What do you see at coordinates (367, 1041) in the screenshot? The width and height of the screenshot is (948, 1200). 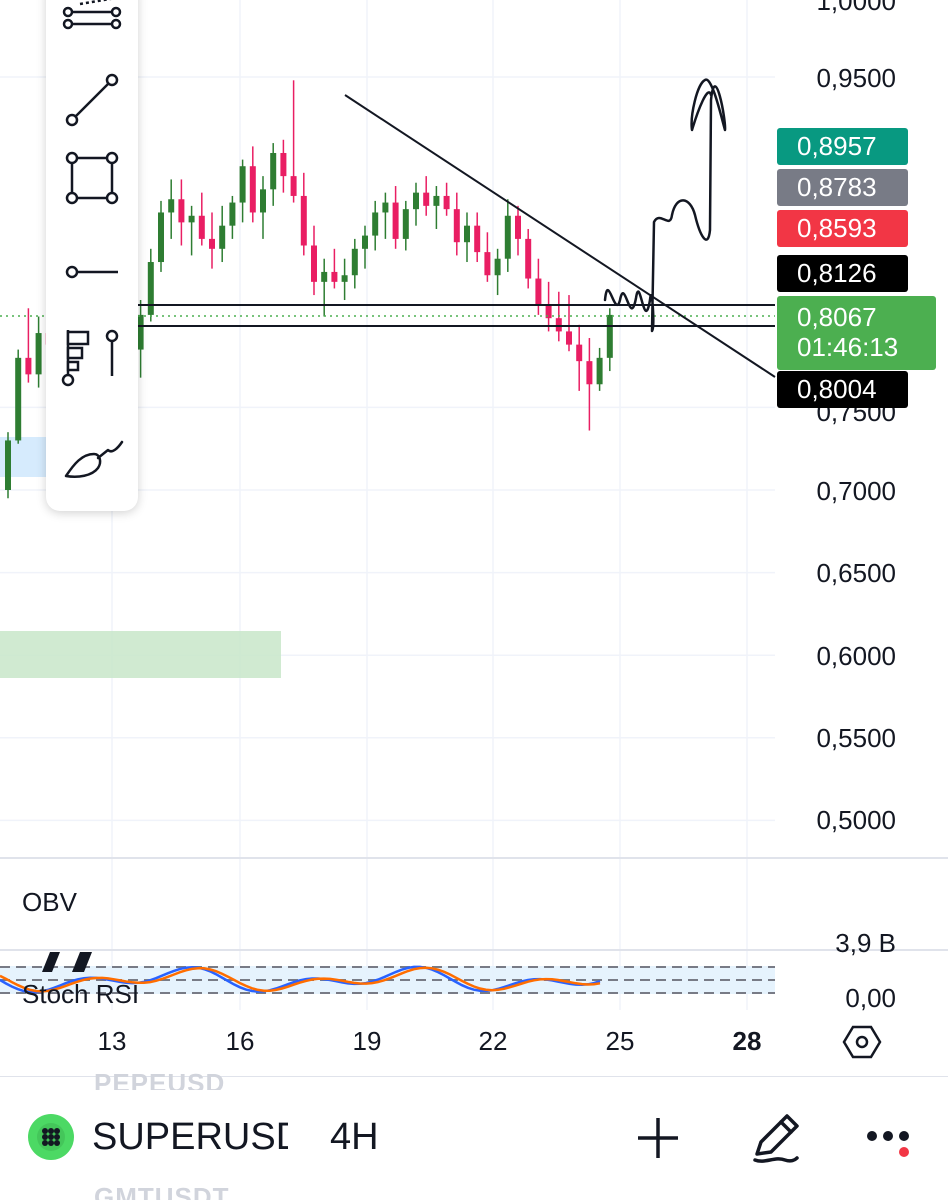 I see `time-axis-label: 19` at bounding box center [367, 1041].